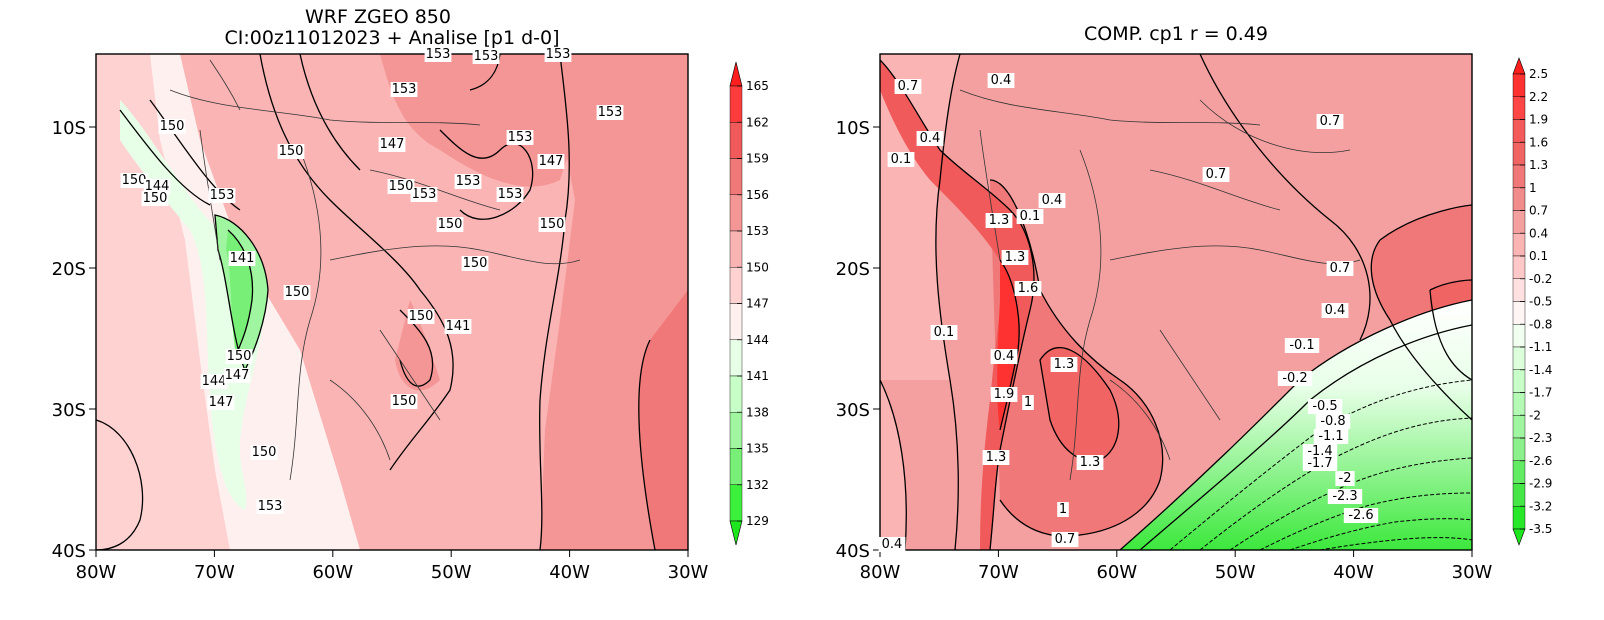 The width and height of the screenshot is (1604, 620). What do you see at coordinates (1538, 256) in the screenshot?
I see `colorbar-label: 0.1` at bounding box center [1538, 256].